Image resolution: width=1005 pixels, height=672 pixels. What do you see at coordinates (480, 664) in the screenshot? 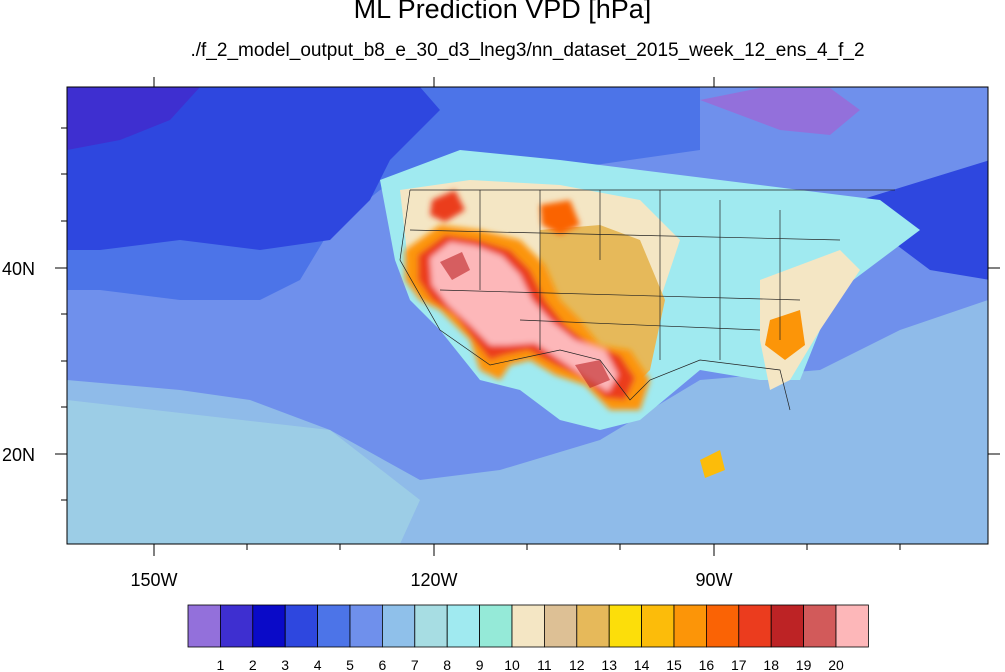
I see `colorbar-label: 9` at bounding box center [480, 664].